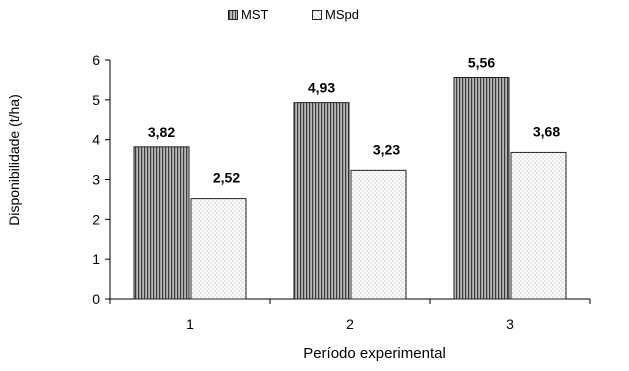 The width and height of the screenshot is (629, 371). Describe the element at coordinates (96, 259) in the screenshot. I see `y-tick-label: 1` at that location.